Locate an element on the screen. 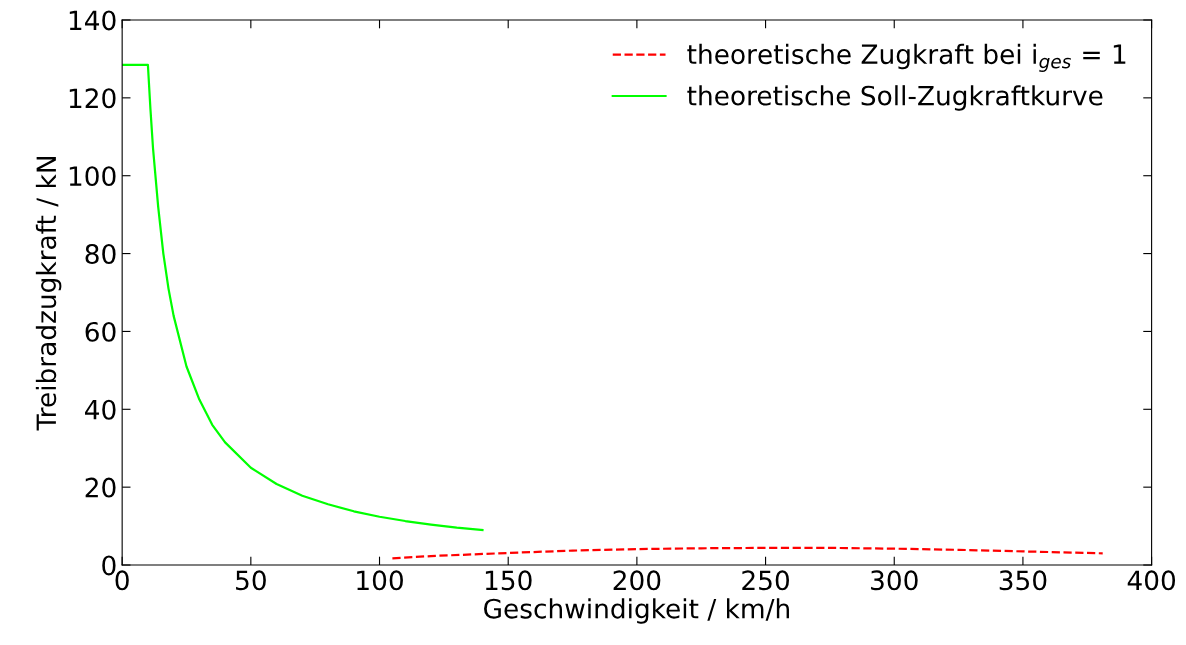  legend-label: theoretische Soll-Zugkraftkurve is located at coordinates (895, 98).